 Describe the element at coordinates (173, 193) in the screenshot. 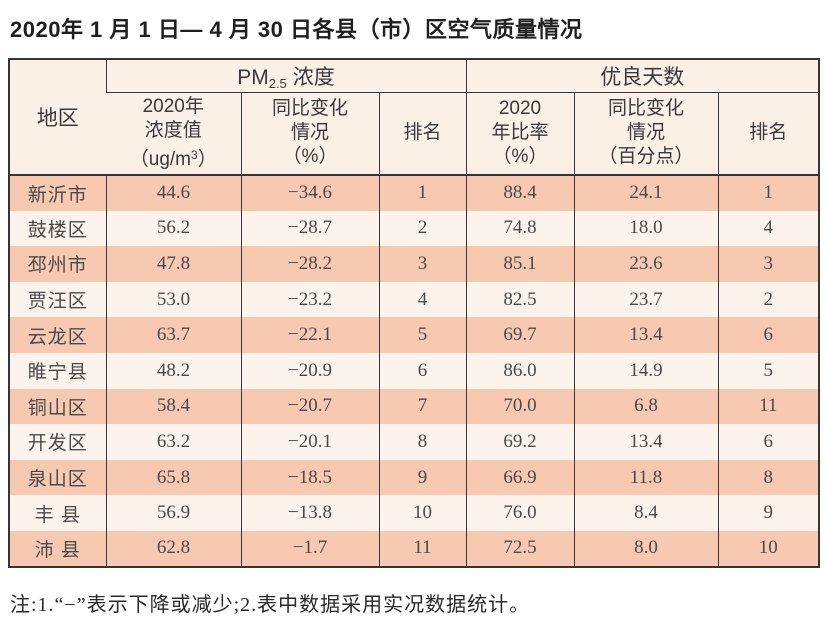

I see `pm-value-cell: 44.6` at that location.